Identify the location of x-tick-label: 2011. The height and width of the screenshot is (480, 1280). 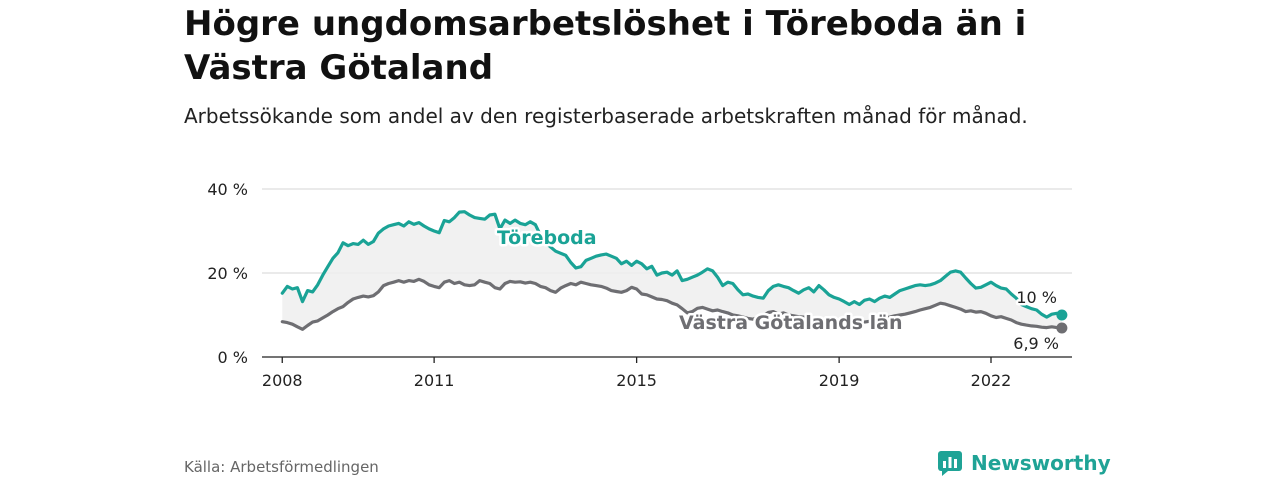
(434, 380).